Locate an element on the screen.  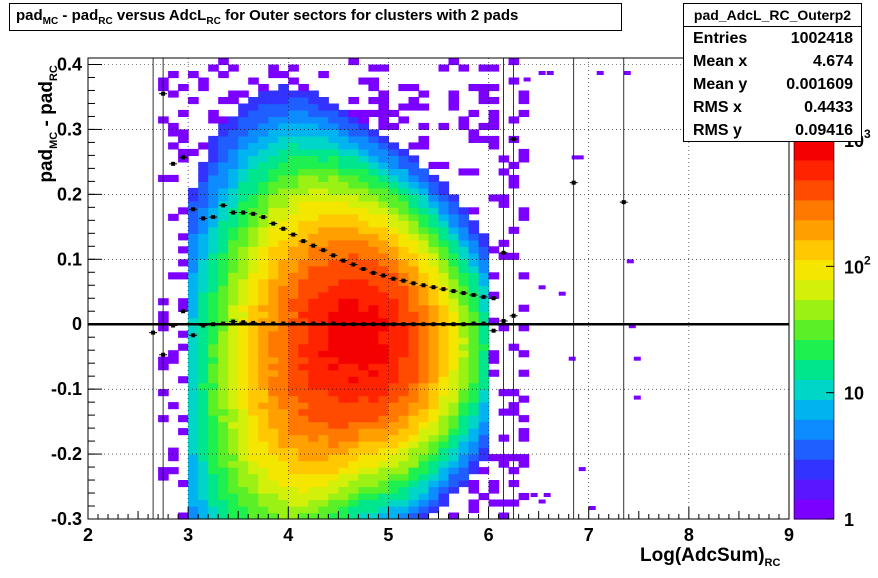
color-scale-band is located at coordinates (814, 369).